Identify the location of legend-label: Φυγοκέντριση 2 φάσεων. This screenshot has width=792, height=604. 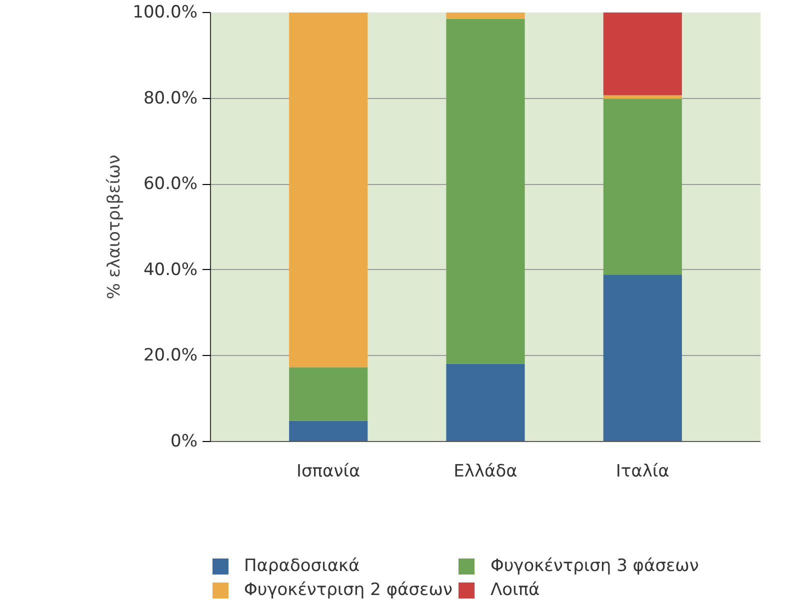
(348, 590).